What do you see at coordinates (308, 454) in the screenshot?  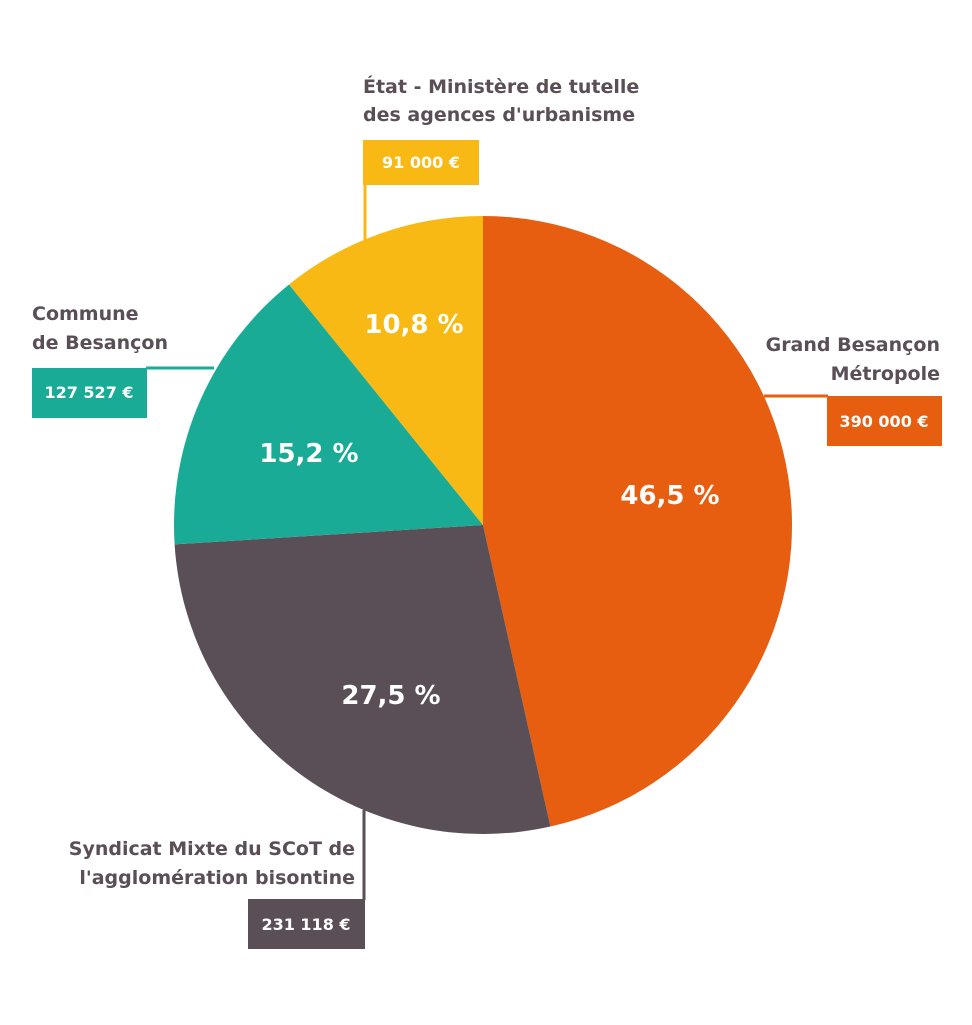 I see `percent-label-commune-besancon: 15,2 %` at bounding box center [308, 454].